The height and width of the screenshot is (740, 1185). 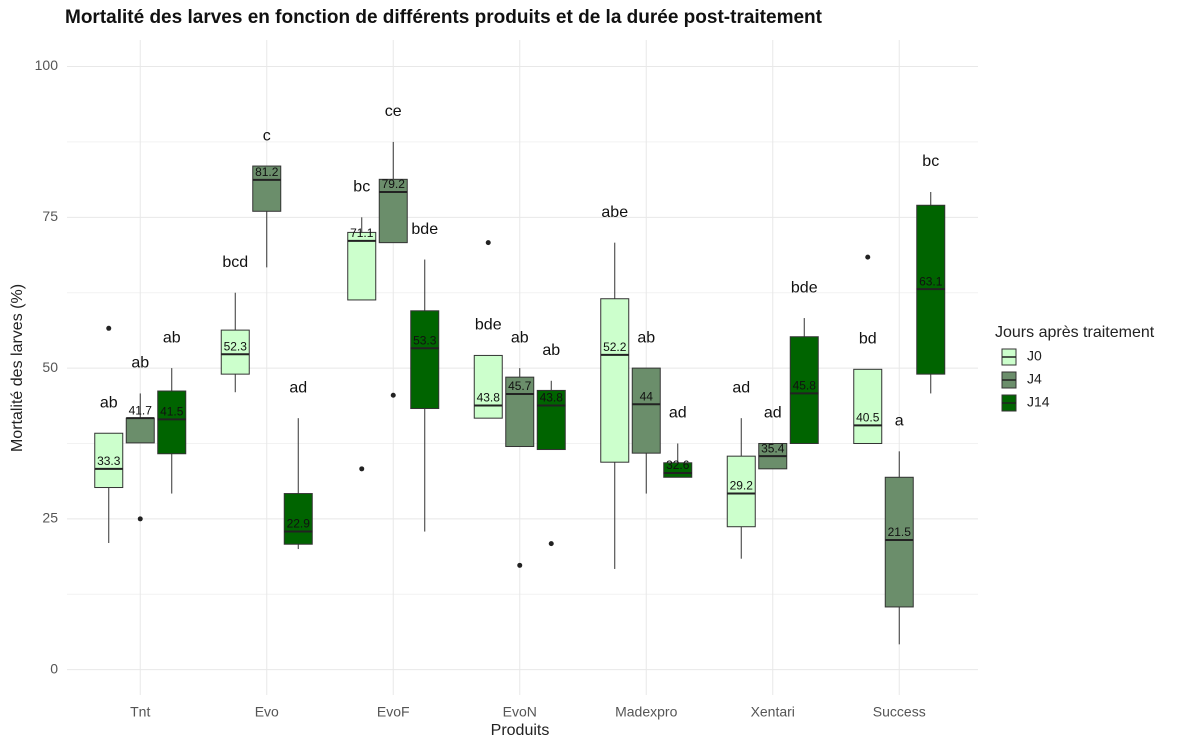 I want to click on median-label: 81.2, so click(x=267, y=172).